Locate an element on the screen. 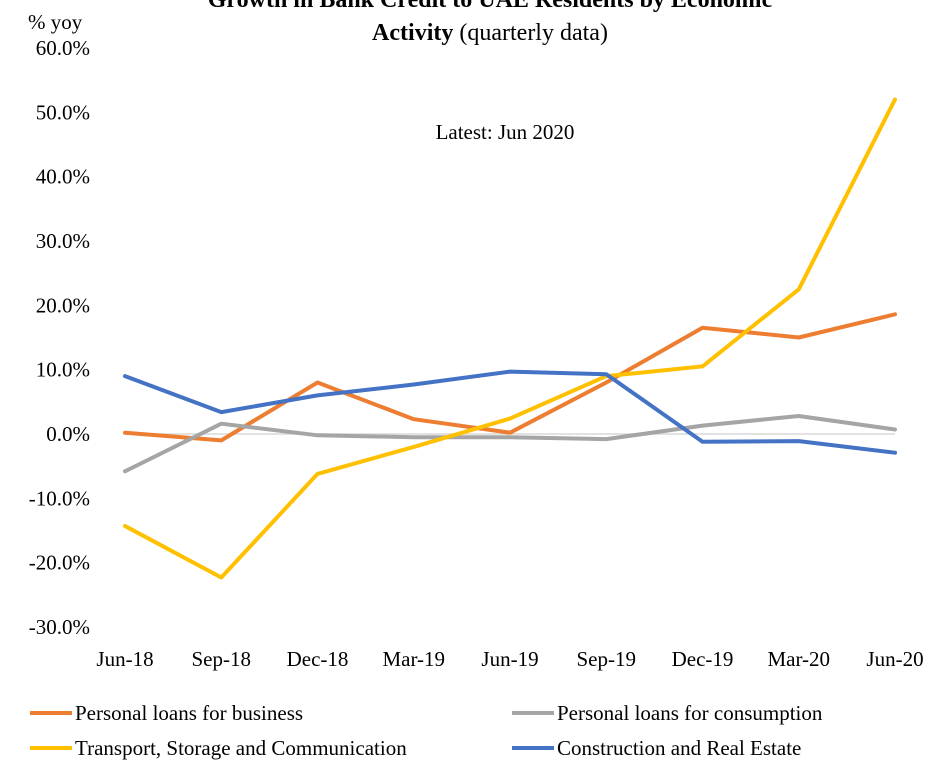  x-tick-label: Jun-18 is located at coordinates (124, 659).